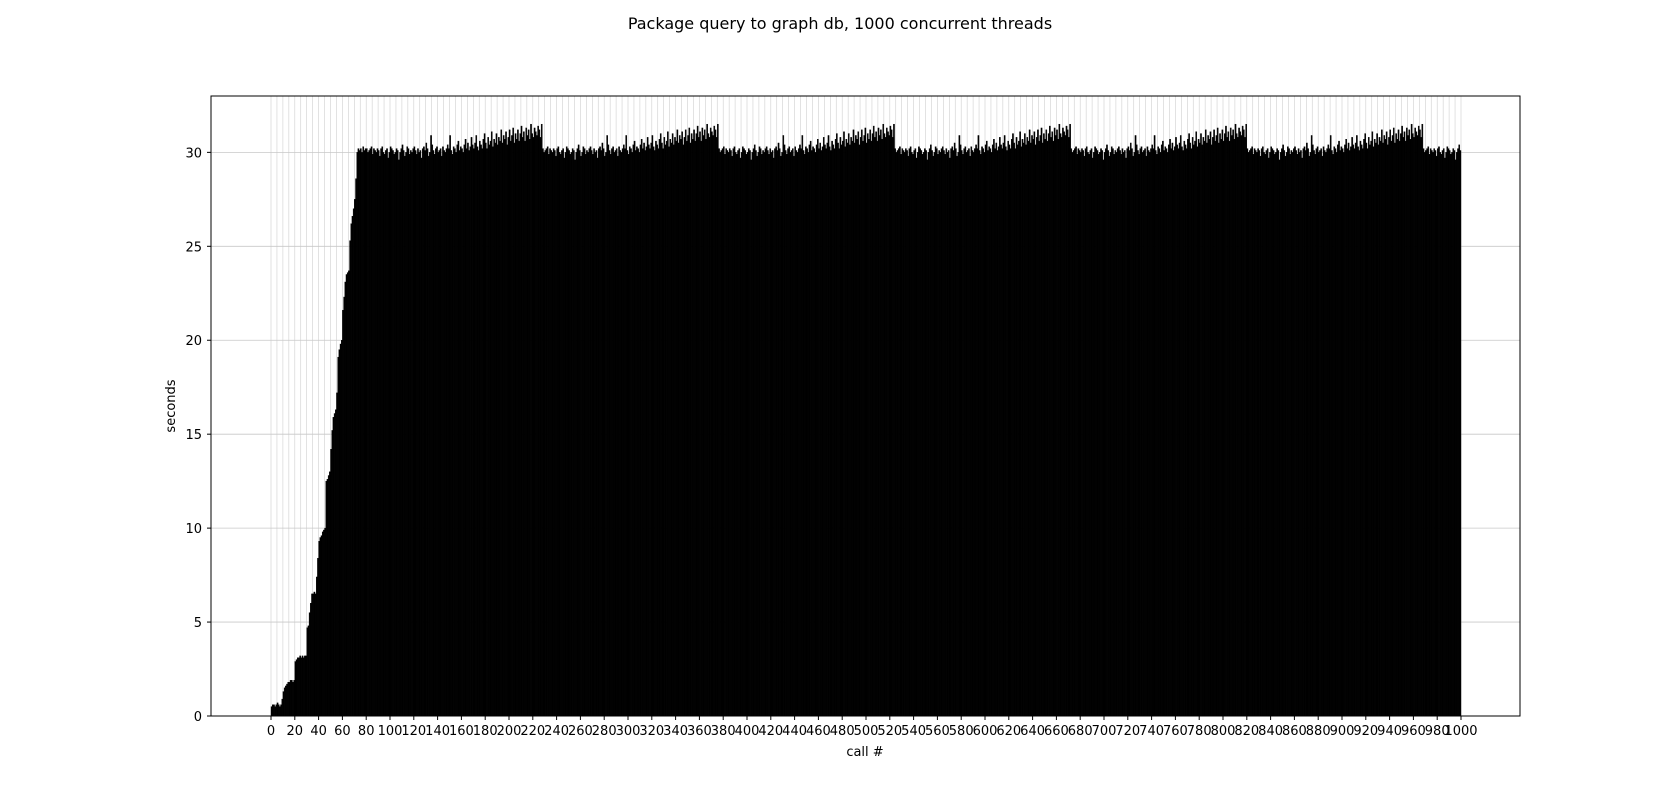 Image resolution: width=1680 pixels, height=800 pixels. What do you see at coordinates (1437, 731) in the screenshot?
I see `x-tick-label: 980` at bounding box center [1437, 731].